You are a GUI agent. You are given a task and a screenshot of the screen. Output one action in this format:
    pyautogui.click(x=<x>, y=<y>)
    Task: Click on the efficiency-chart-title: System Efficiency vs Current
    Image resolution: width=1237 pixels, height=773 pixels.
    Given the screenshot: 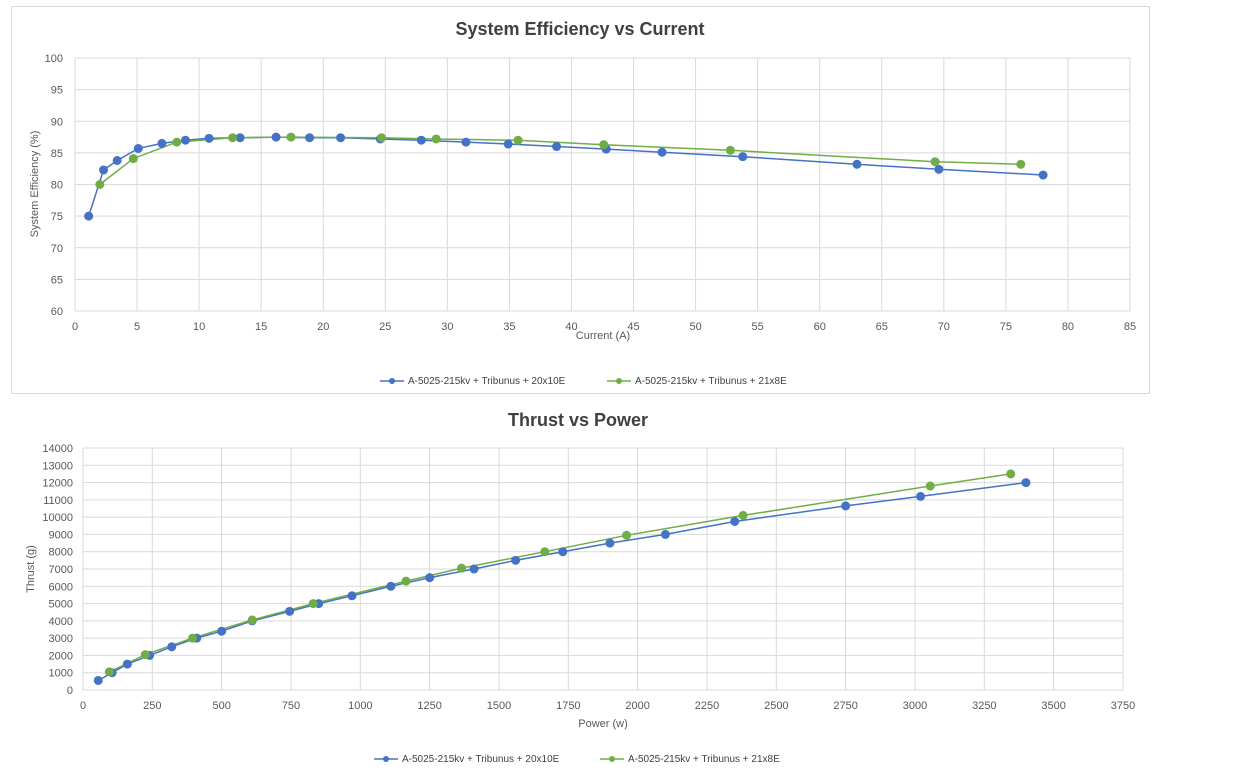 What is the action you would take?
    pyautogui.click(x=579, y=29)
    